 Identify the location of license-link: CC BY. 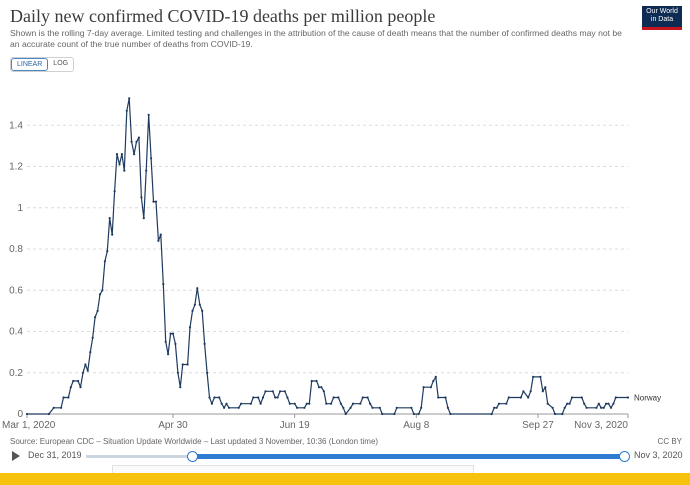
(669, 441).